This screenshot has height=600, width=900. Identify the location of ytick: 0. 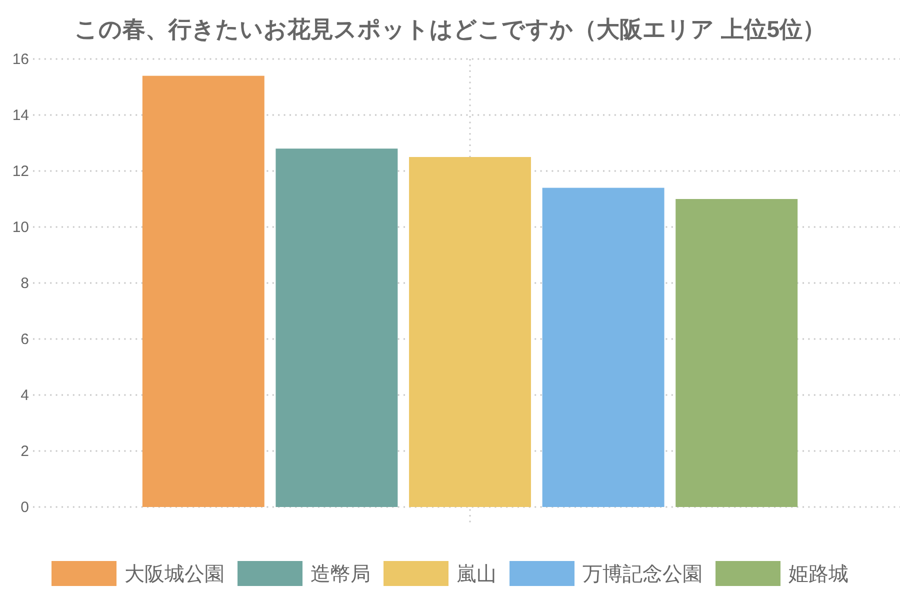
(24, 507).